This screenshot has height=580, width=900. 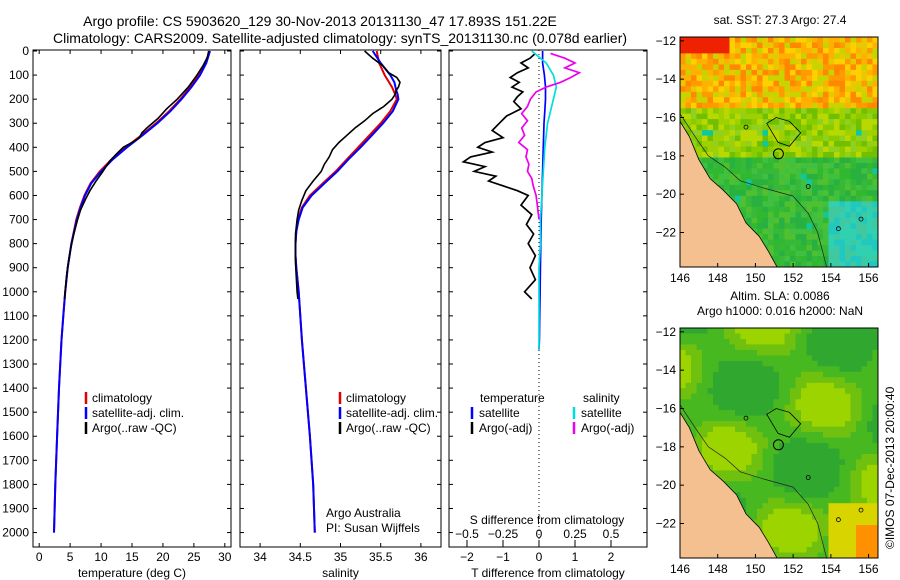 I want to click on depth-tick-label: 300, so click(x=19, y=123).